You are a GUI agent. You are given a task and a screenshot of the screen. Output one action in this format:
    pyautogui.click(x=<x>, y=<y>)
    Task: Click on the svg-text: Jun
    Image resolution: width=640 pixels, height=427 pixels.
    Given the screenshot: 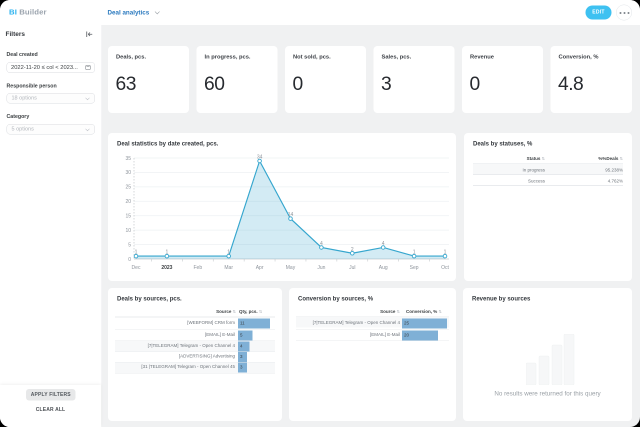 What is the action you would take?
    pyautogui.click(x=321, y=268)
    